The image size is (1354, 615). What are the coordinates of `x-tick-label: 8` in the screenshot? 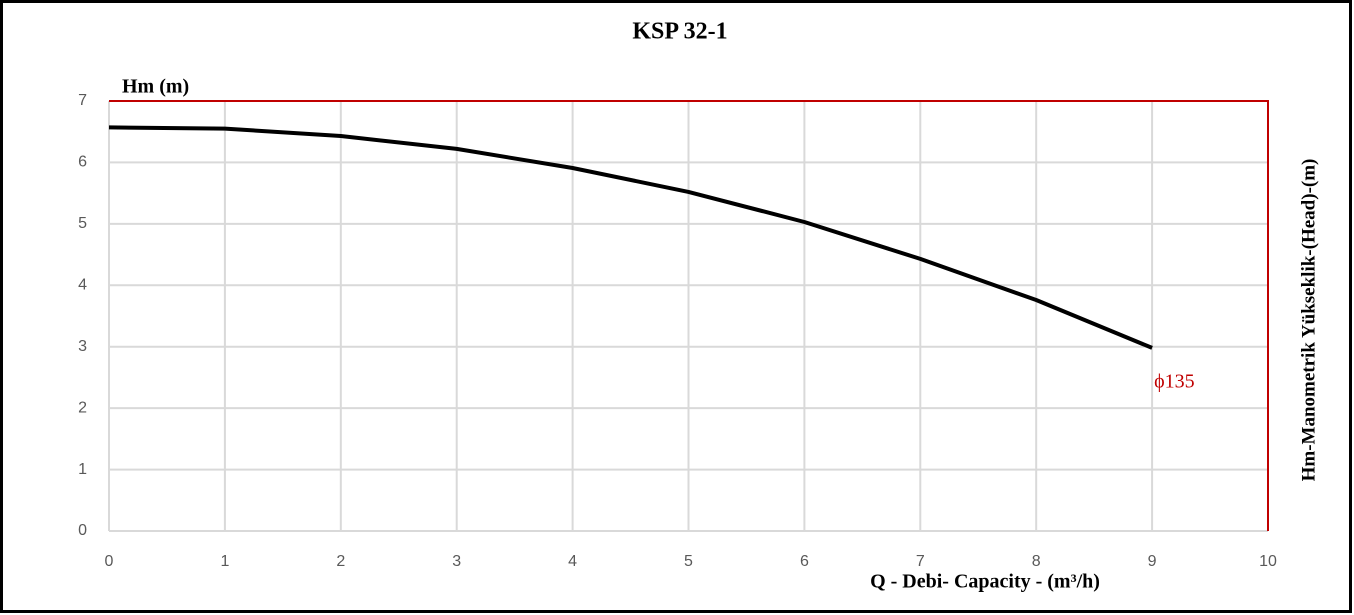 It's located at (1036, 561).